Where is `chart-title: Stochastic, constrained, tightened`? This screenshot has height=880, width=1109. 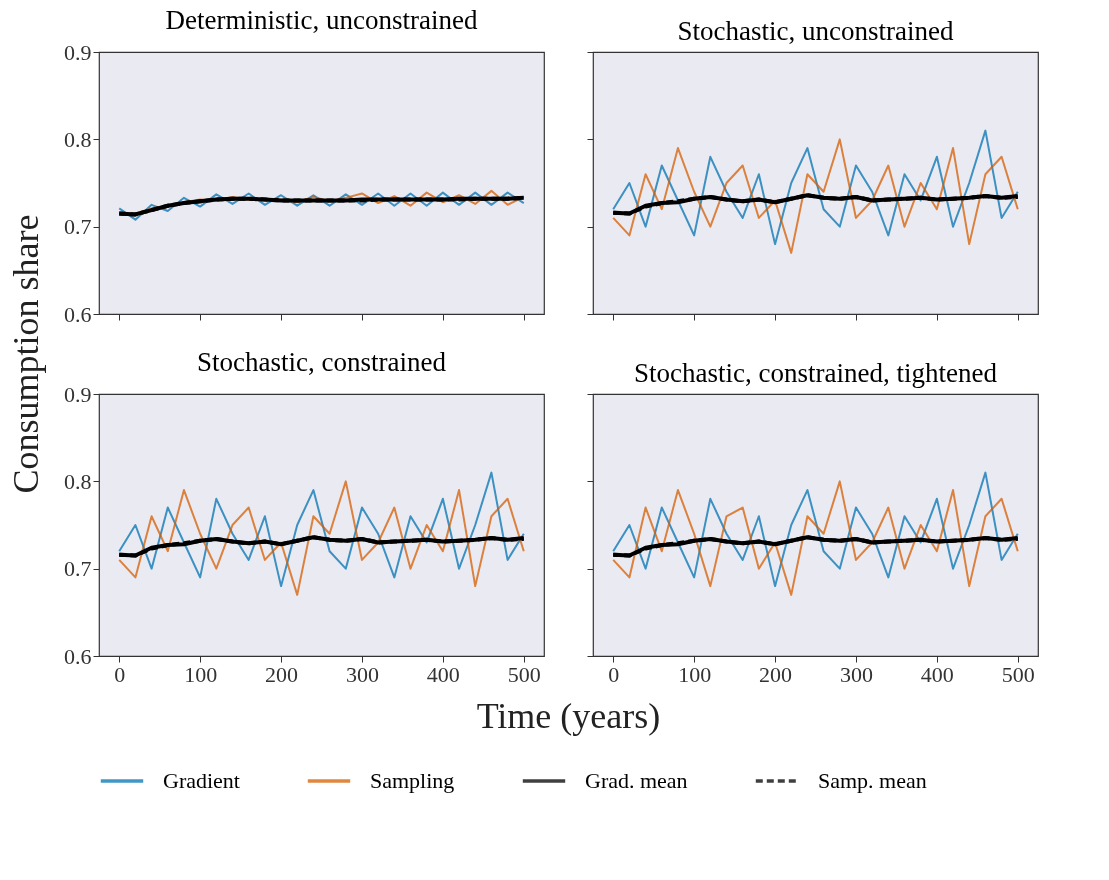 chart-title: Stochastic, constrained, tightened is located at coordinates (816, 372).